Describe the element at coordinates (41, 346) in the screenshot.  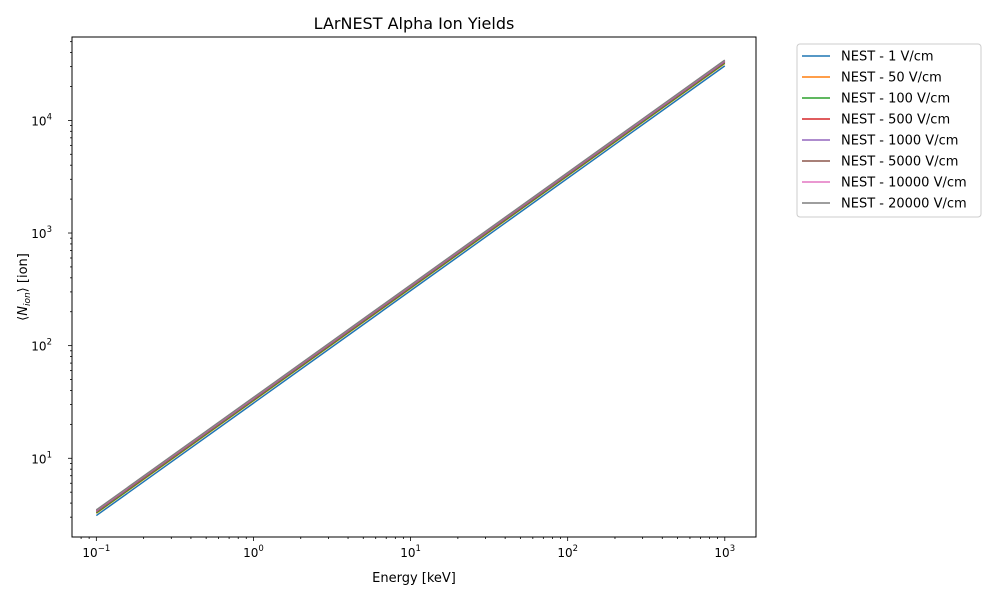
I see `y-tick-label: 10²` at that location.